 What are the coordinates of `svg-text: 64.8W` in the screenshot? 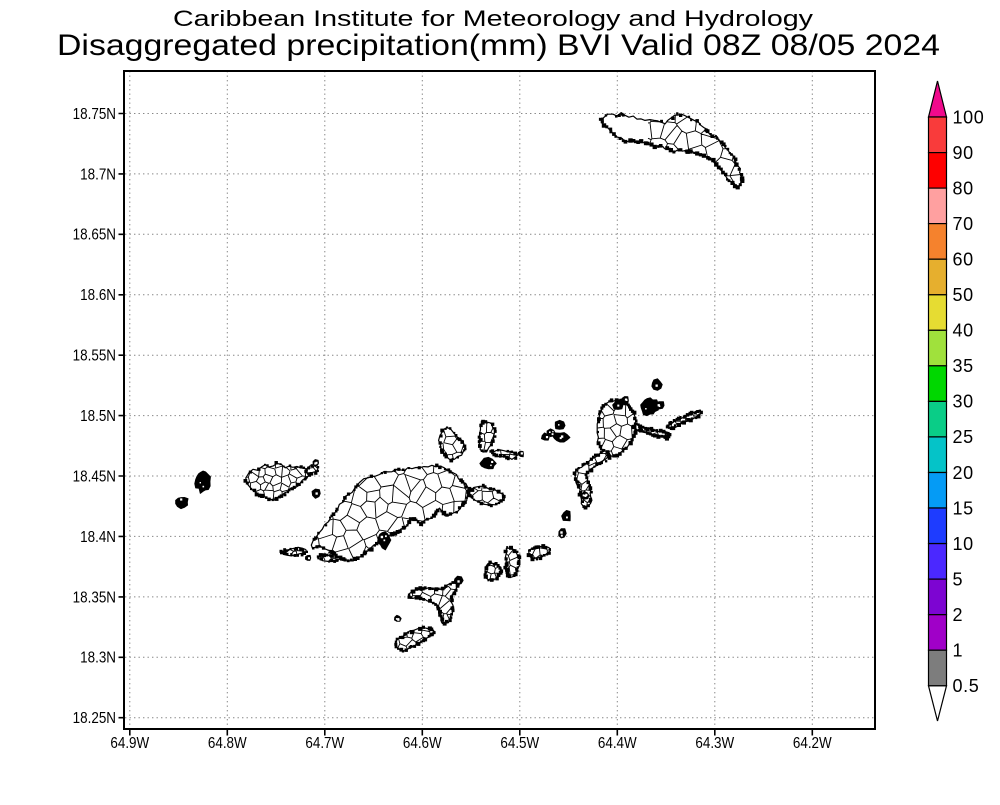 It's located at (227, 743).